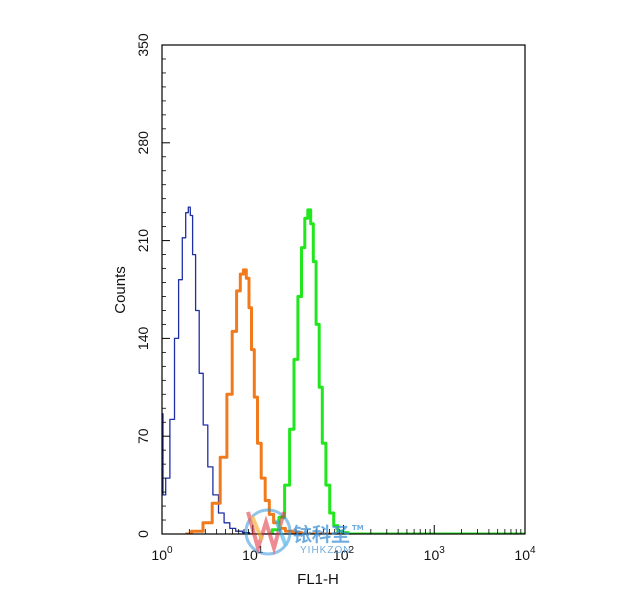 Image resolution: width=626 pixels, height=600 pixels. Describe the element at coordinates (143, 241) in the screenshot. I see `y-tick-label: 210` at that location.